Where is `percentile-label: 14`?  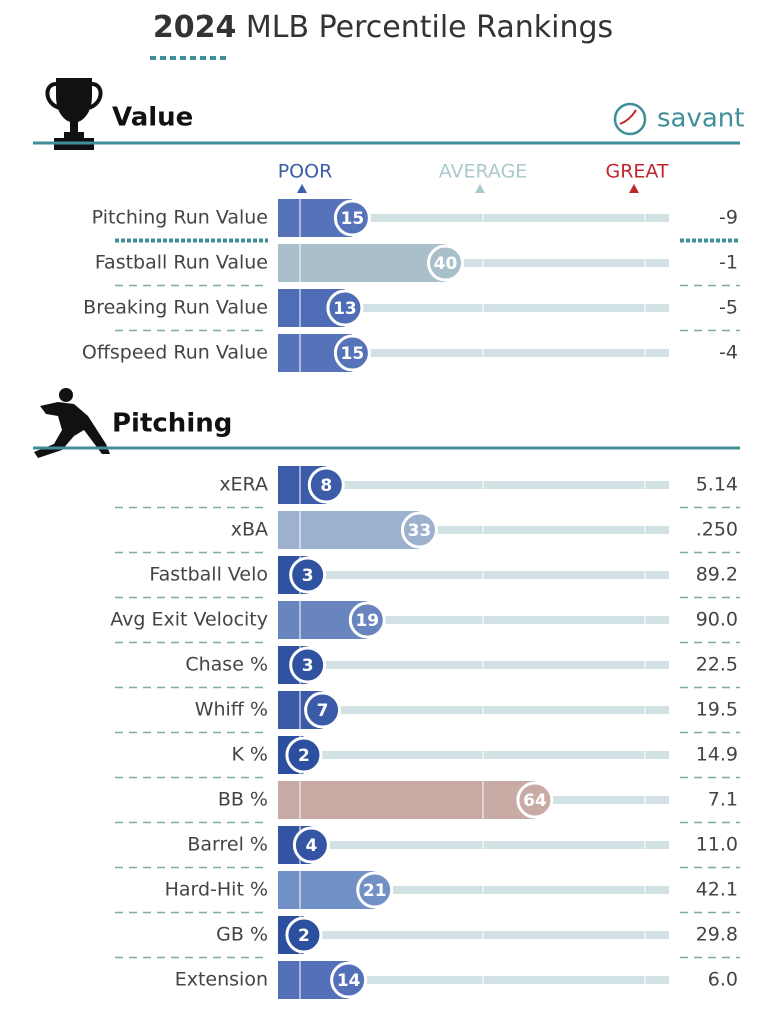
percentile-label: 14 is located at coordinates (349, 981).